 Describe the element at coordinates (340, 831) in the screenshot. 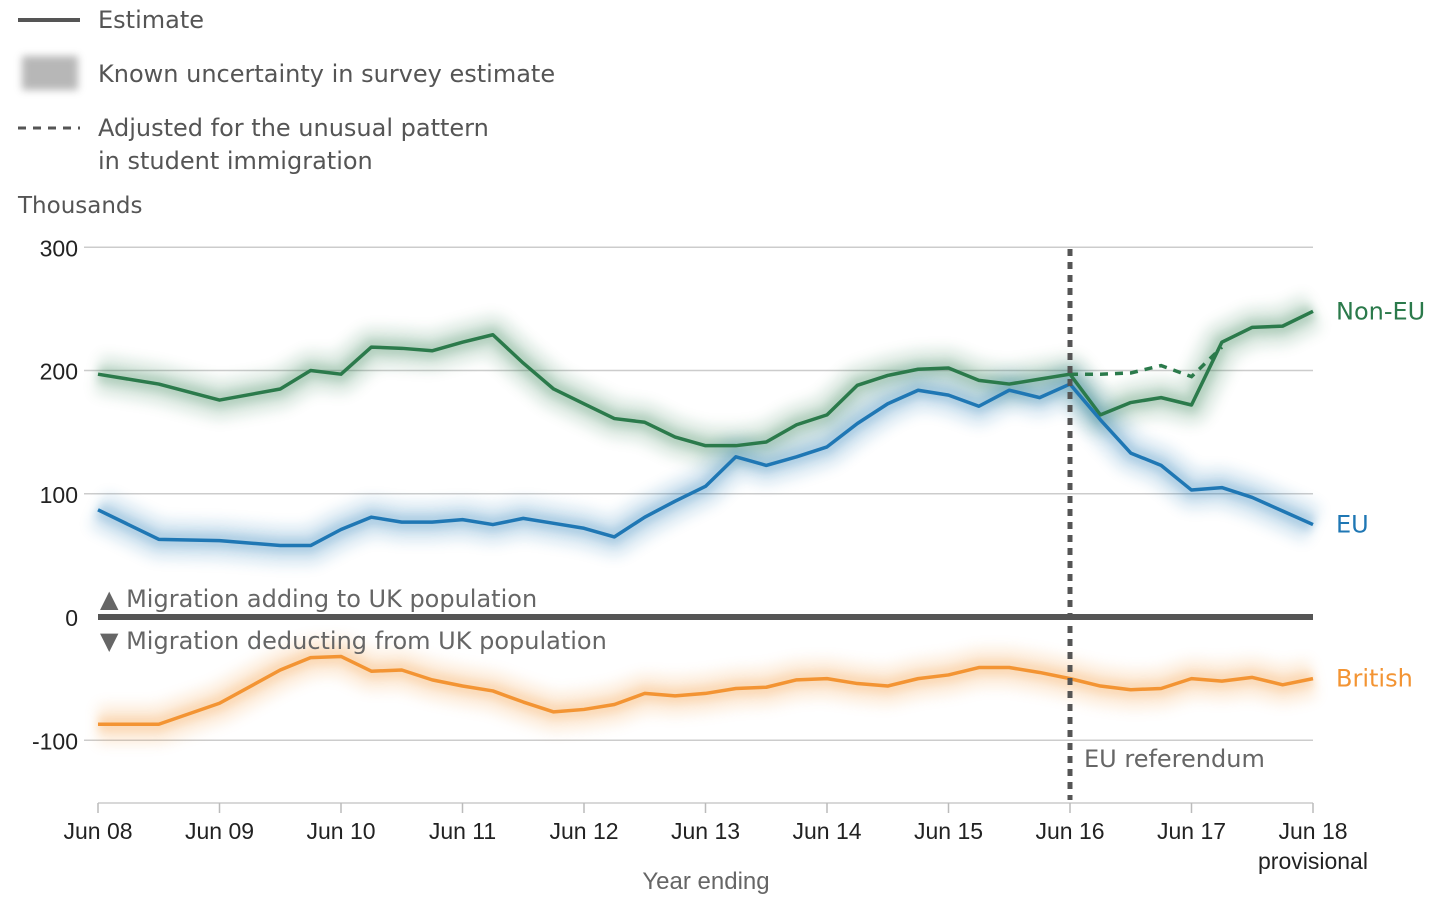

I see `x-tick-label: Jun 10` at that location.